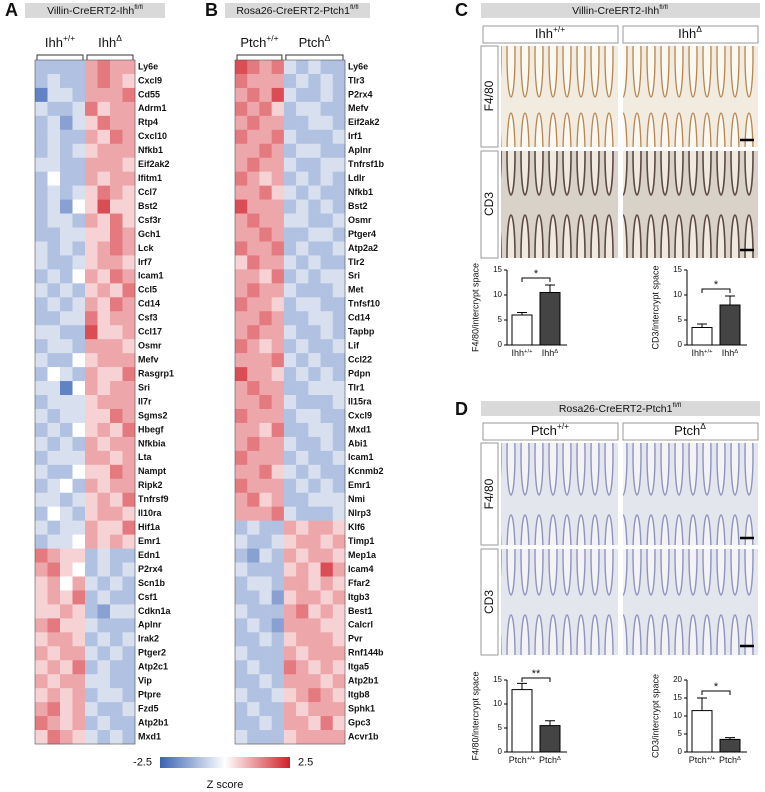 Image resolution: width=765 pixels, height=792 pixels. Describe the element at coordinates (690, 602) in the screenshot. I see `micrograph` at that location.